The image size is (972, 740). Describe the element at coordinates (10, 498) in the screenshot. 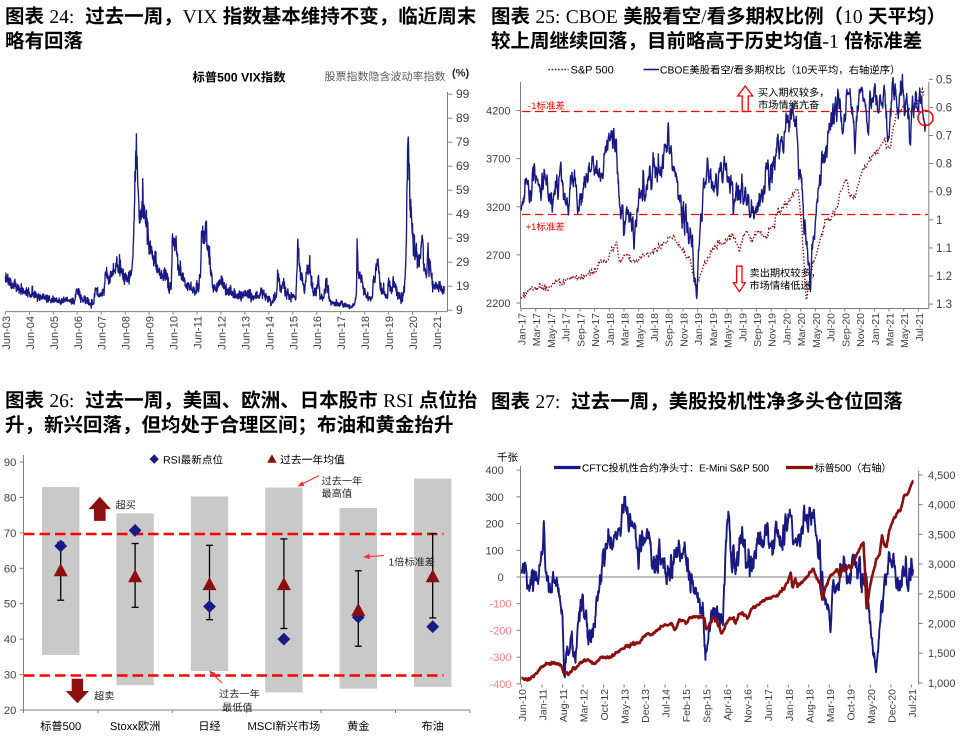

I see `svg-text: 80` at that location.